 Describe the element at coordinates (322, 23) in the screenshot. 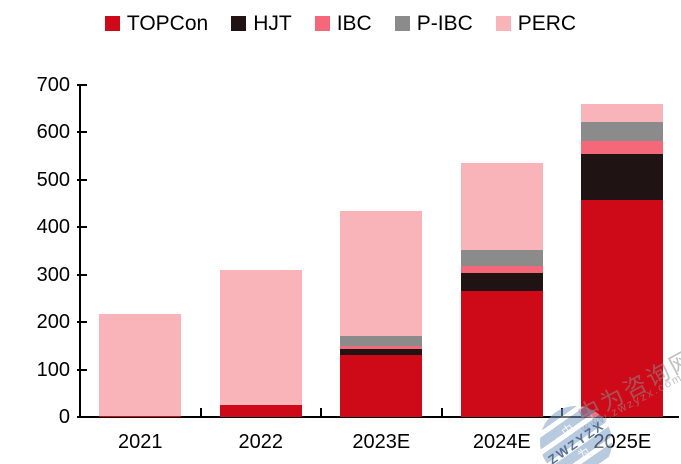

I see `legend-swatch-ibc` at that location.